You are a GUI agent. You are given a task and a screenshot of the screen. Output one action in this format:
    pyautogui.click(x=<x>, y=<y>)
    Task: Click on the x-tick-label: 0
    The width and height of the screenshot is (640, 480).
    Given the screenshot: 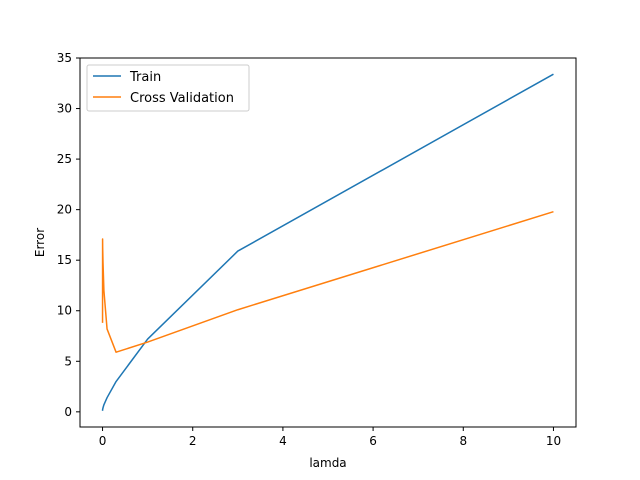 What is the action you would take?
    pyautogui.click(x=103, y=441)
    